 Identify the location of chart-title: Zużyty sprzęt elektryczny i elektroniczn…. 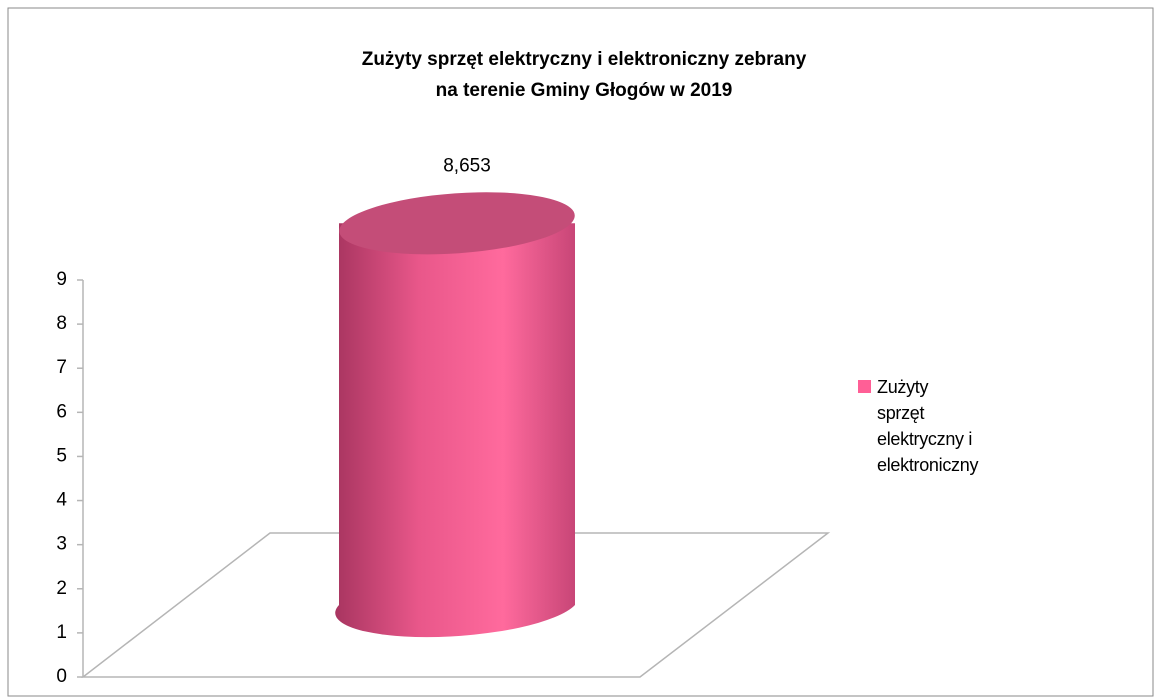
(584, 59).